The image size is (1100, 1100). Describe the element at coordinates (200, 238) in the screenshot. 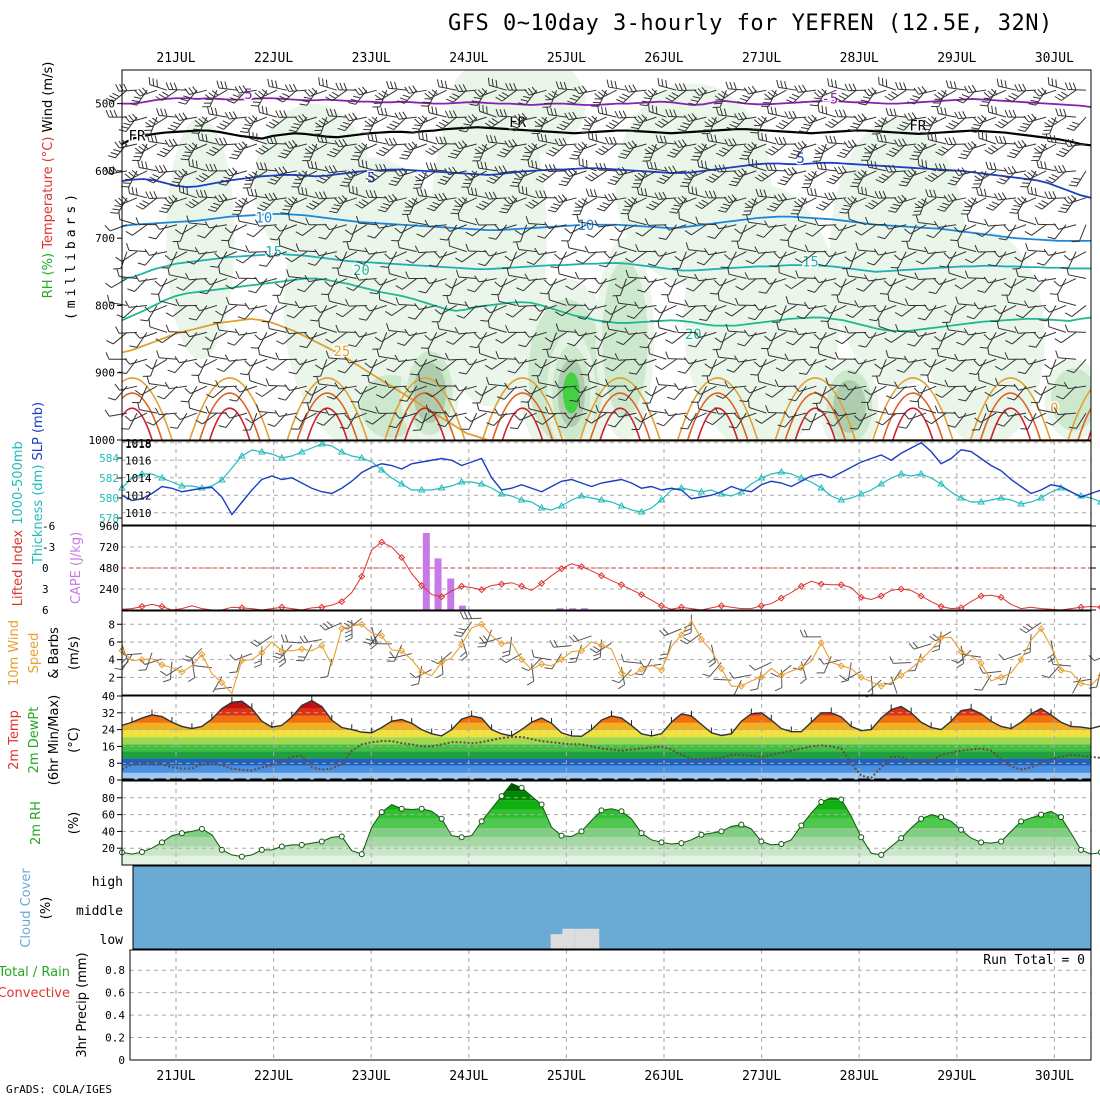

I see `rh-blob` at that location.